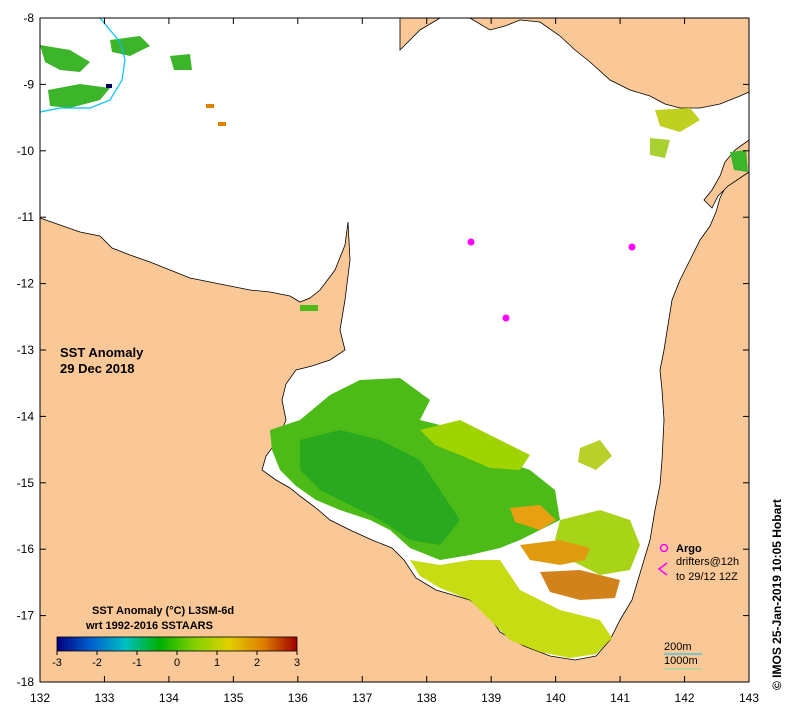 Image resolution: width=791 pixels, height=721 pixels. What do you see at coordinates (169, 698) in the screenshot?
I see `x-tick-label: 134` at bounding box center [169, 698].